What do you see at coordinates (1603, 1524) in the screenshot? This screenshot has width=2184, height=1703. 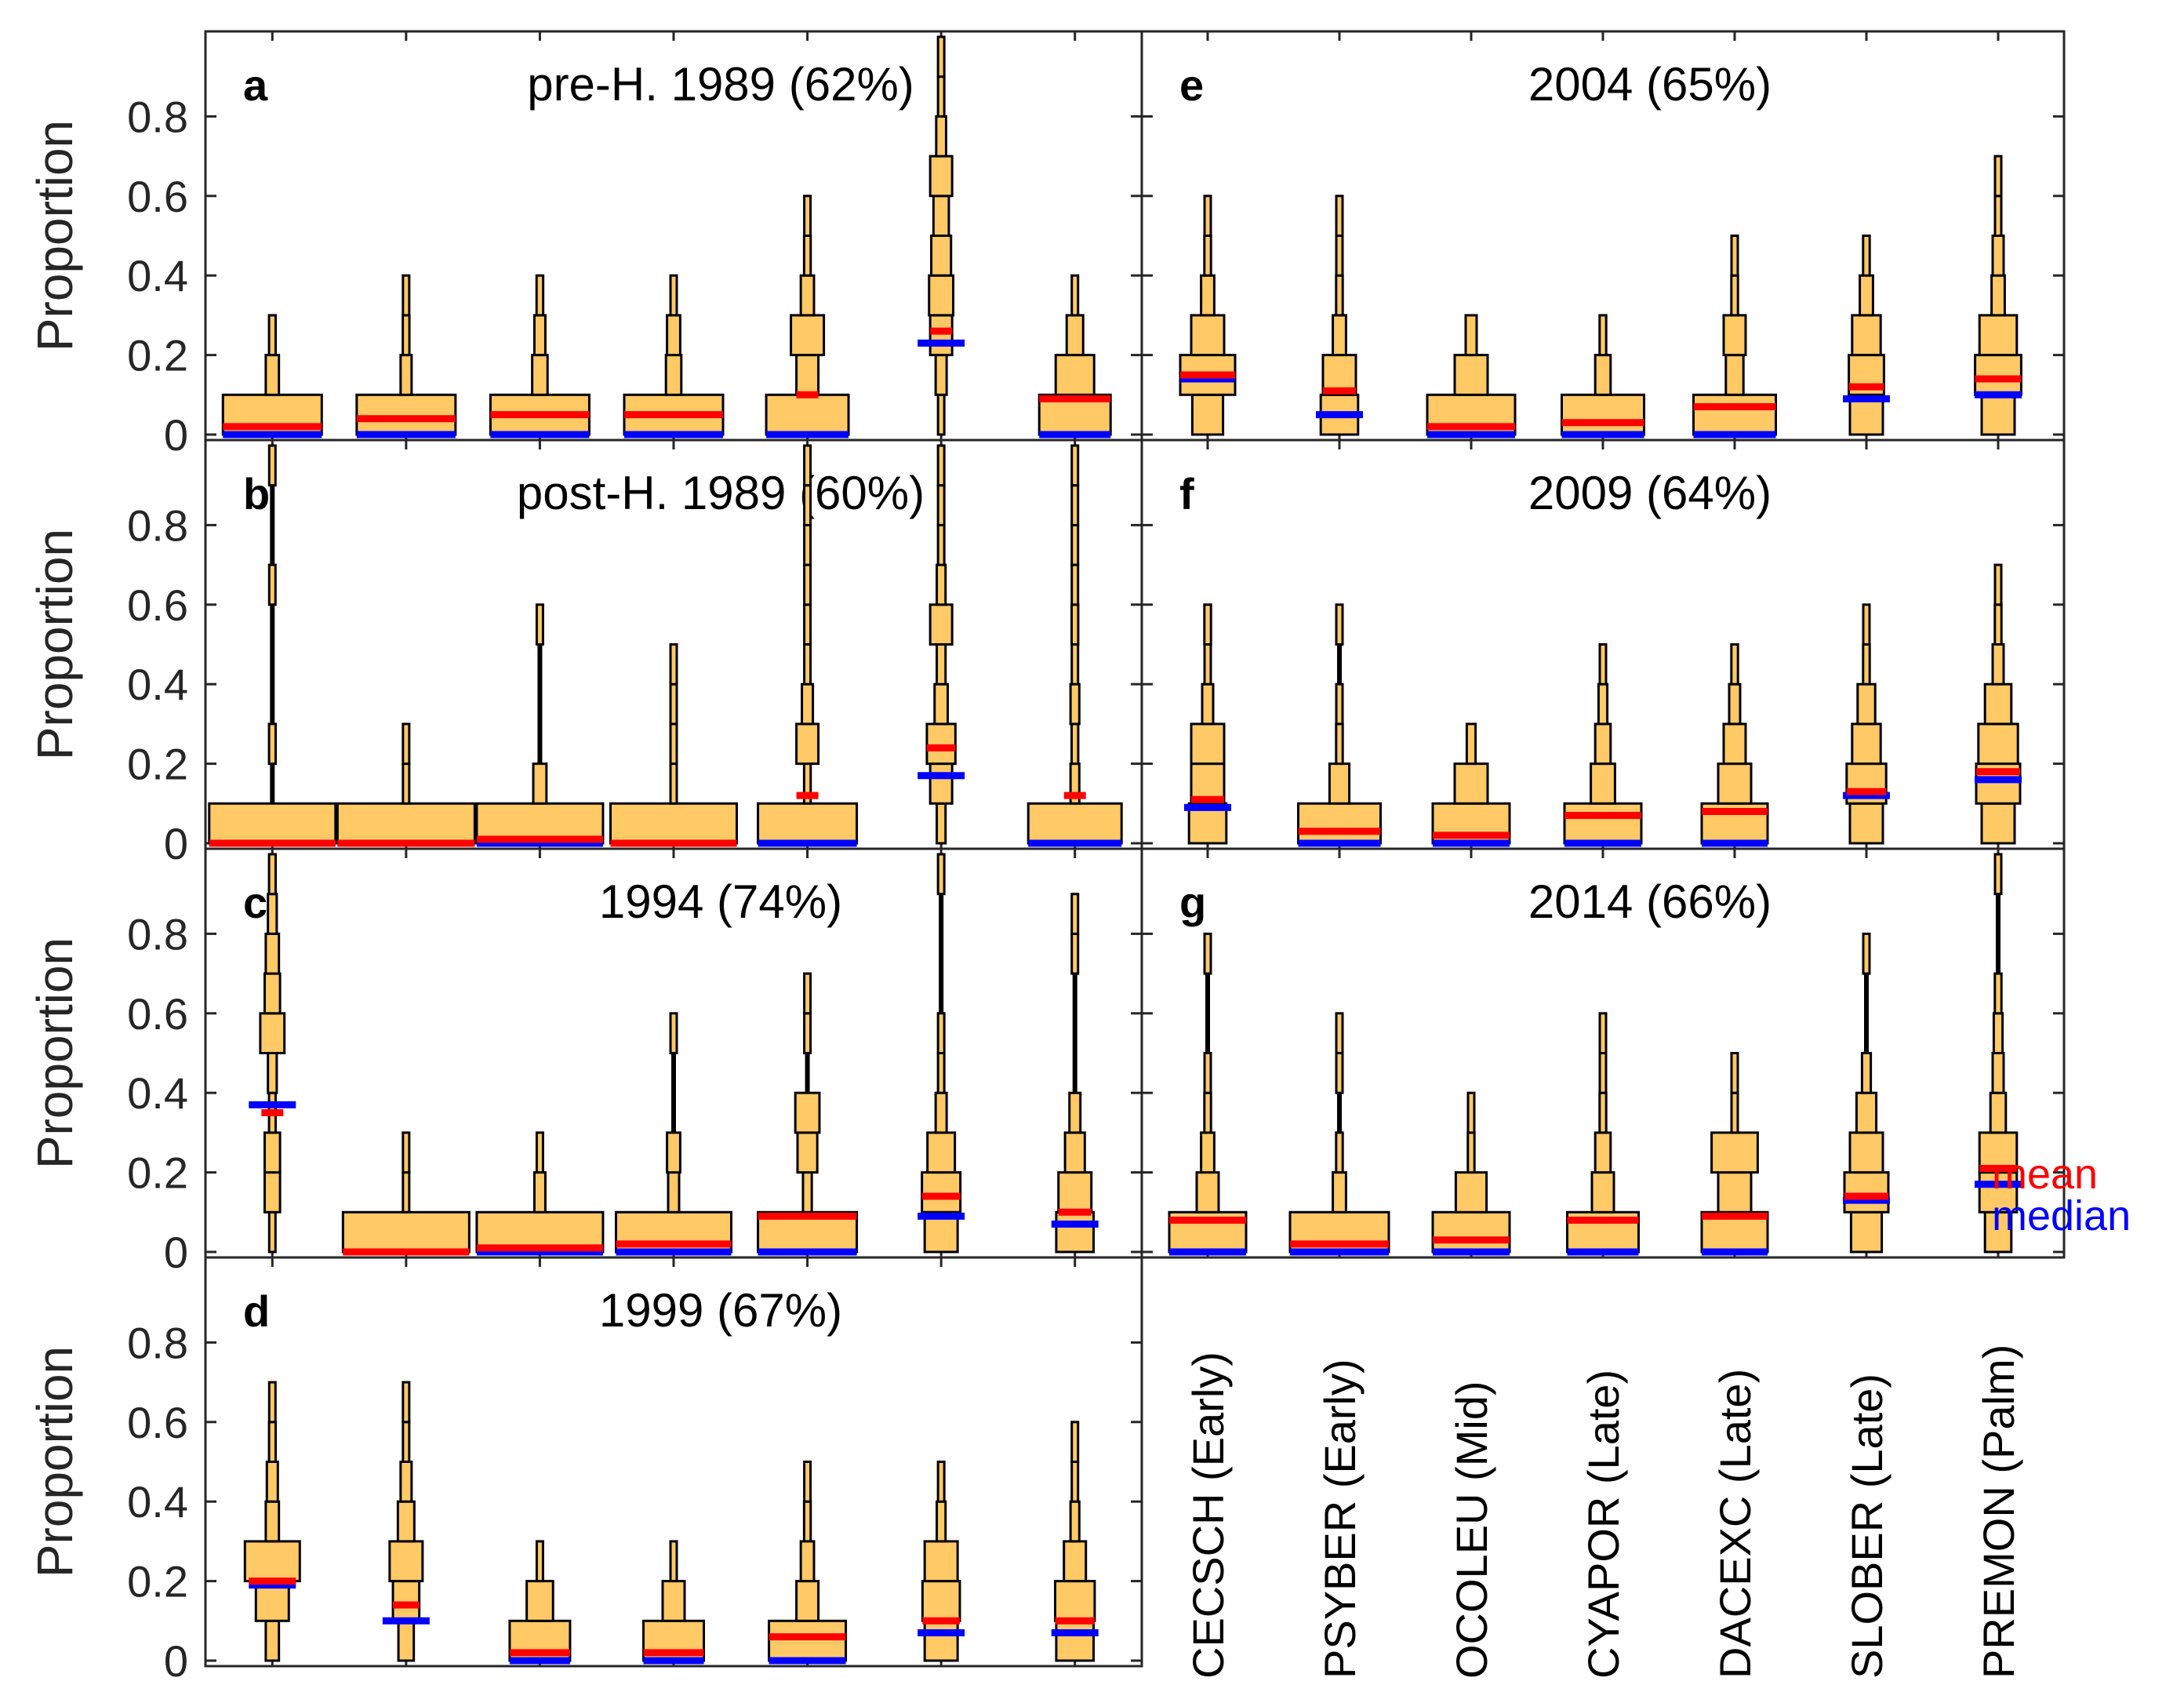 I see `category-label: CYAPOR (Late)` at bounding box center [1603, 1524].